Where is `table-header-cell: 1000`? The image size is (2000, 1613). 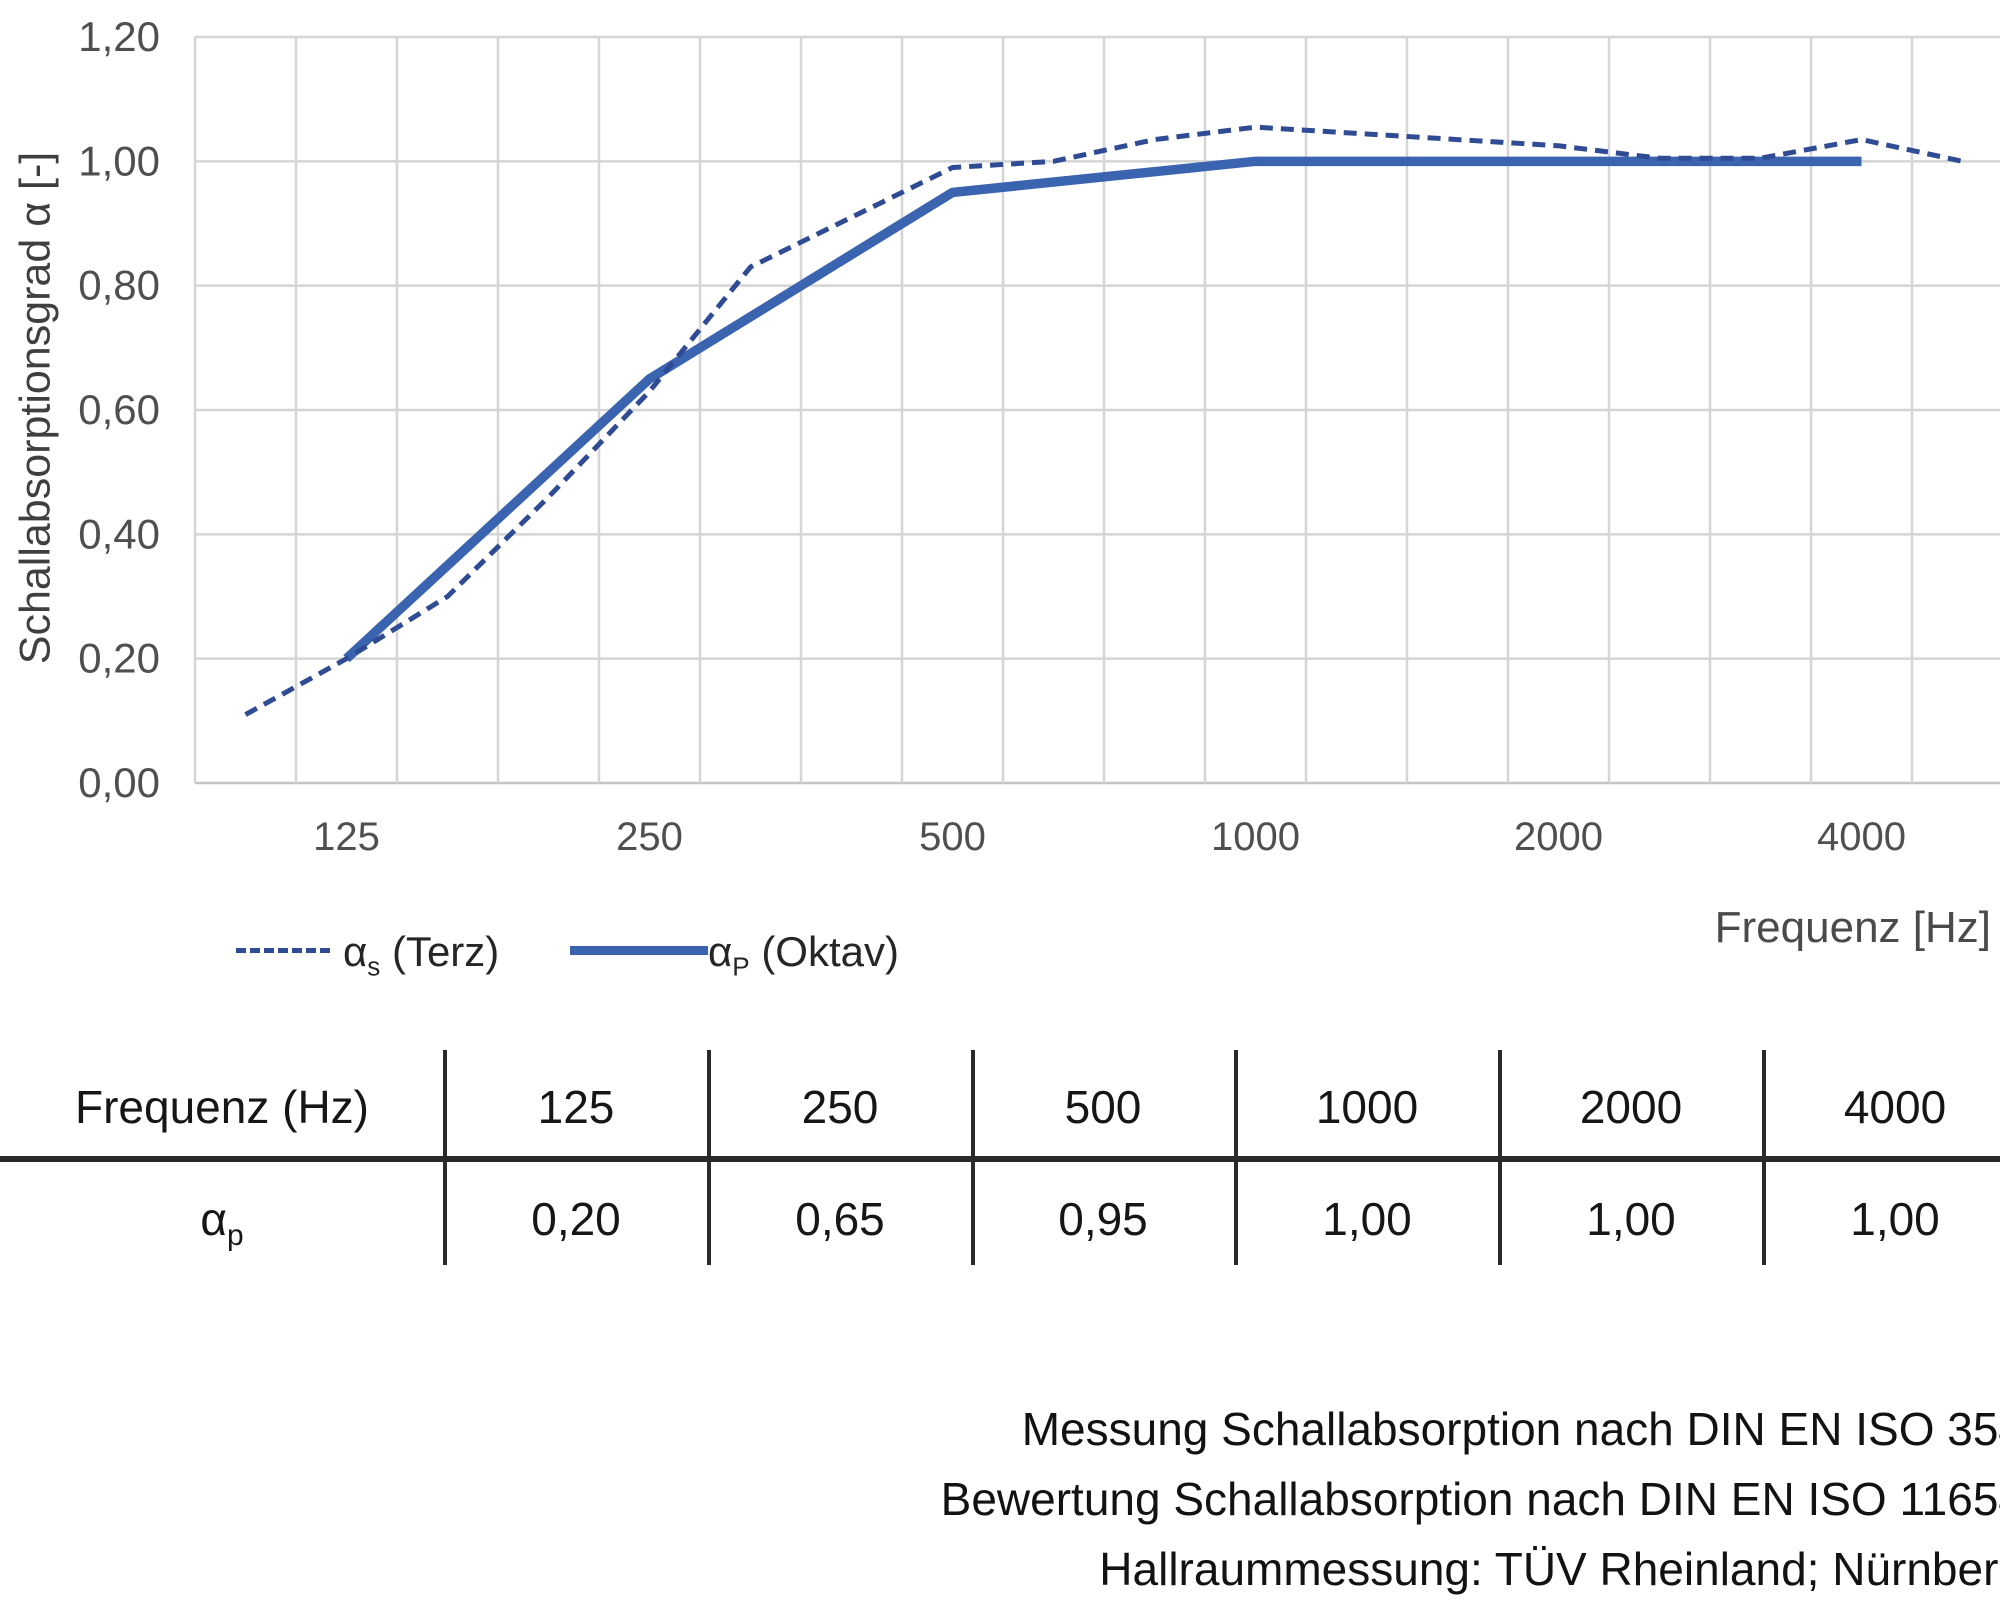
table-header-cell: 1000 is located at coordinates (1367, 1107).